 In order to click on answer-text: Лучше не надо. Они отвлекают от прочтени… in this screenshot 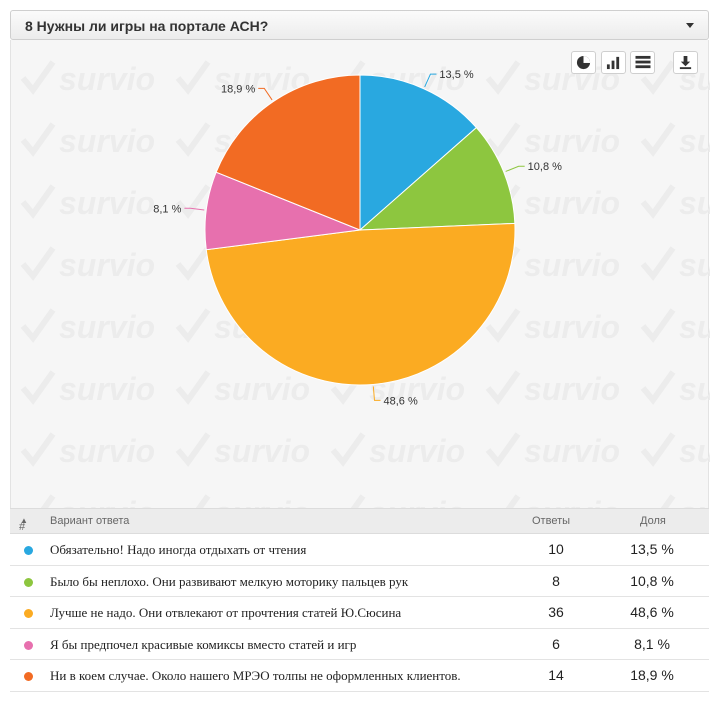, I will do `click(226, 612)`.